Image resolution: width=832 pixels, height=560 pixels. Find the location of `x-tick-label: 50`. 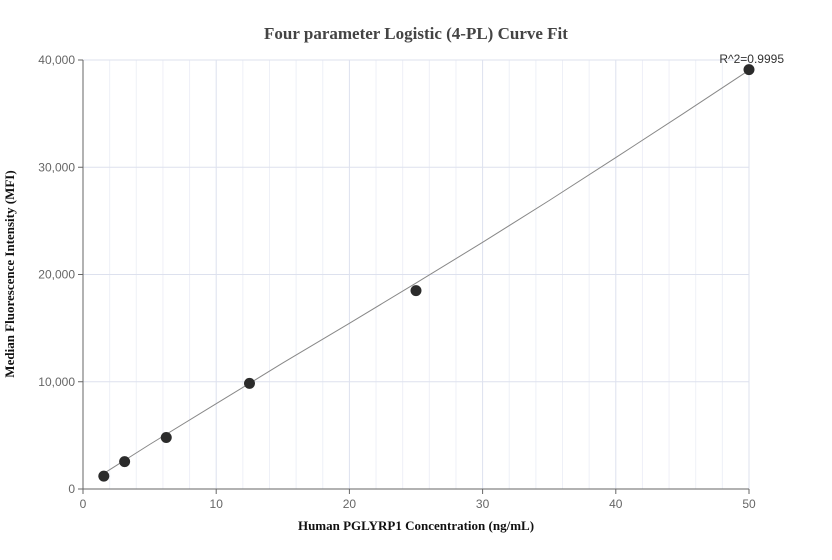

x-tick-label: 50 is located at coordinates (749, 504).